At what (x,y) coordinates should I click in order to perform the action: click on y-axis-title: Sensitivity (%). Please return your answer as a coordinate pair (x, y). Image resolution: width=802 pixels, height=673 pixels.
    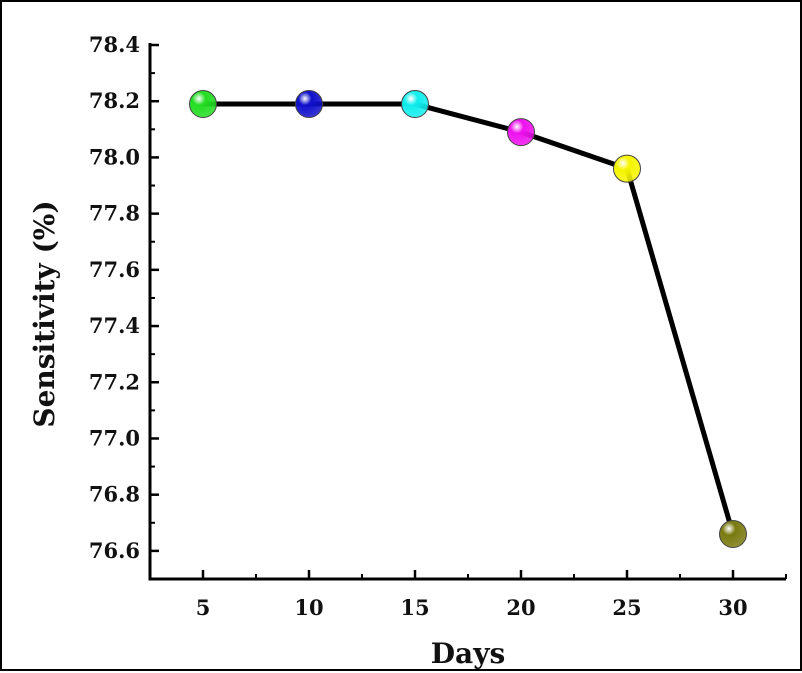
    Looking at the image, I should click on (44, 313).